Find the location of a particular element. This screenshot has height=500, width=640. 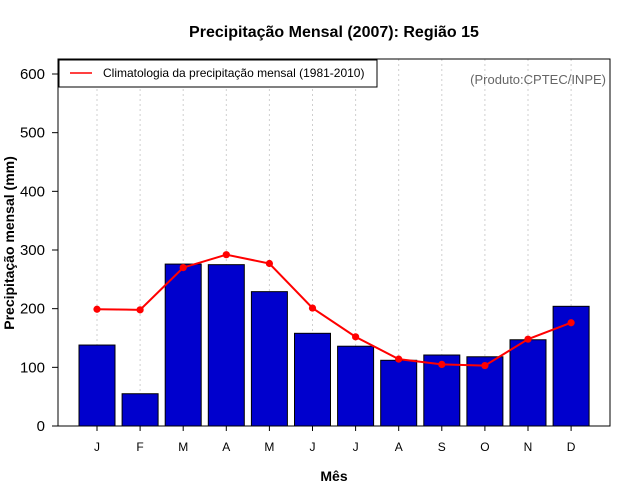

x-tick-label: S is located at coordinates (442, 447).